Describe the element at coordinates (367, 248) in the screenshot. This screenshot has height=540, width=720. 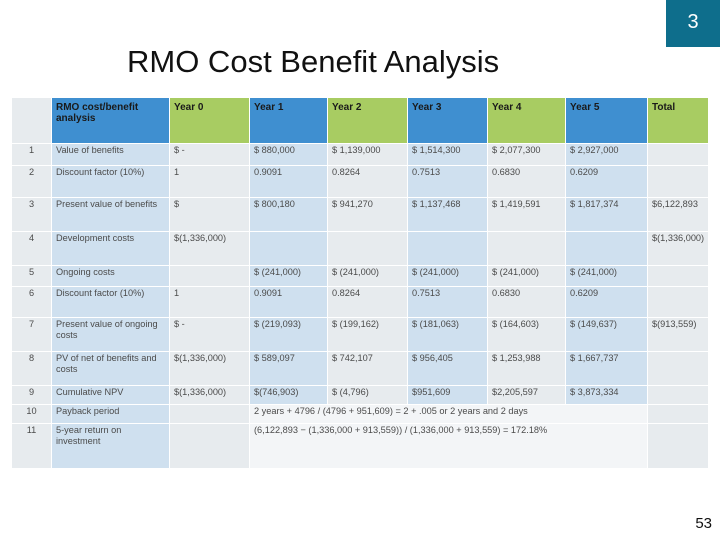
I see `cell-year2` at that location.